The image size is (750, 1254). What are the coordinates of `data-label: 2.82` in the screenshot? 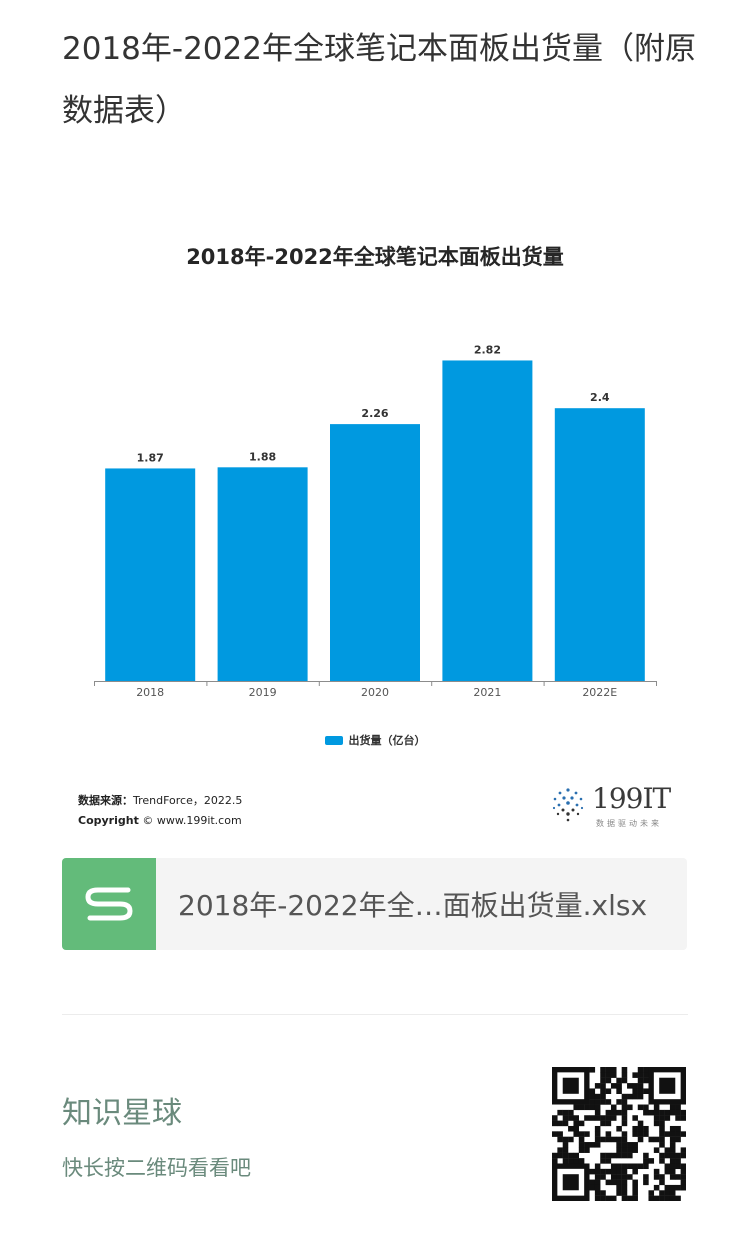 It's located at (487, 349).